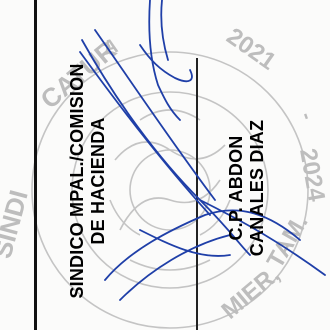 The image size is (330, 330). Describe the element at coordinates (236, 188) in the screenshot. I see `signer-name-line-1: C.P. ABDON` at that location.